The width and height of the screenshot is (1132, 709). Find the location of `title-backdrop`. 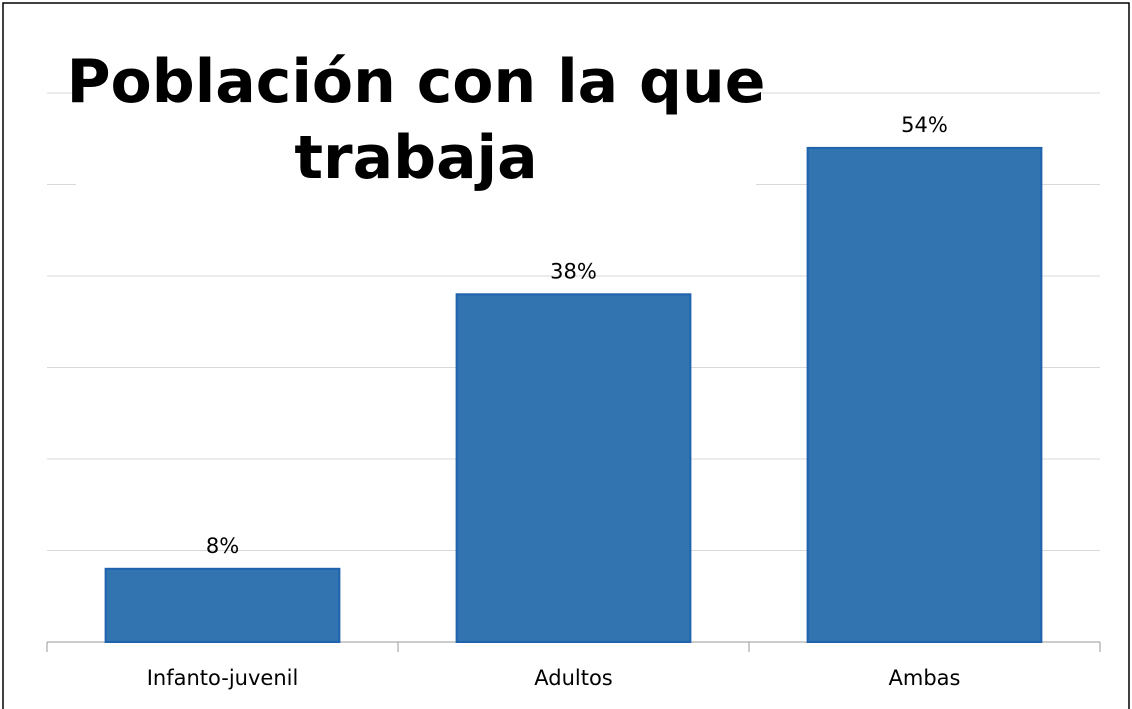

title-backdrop is located at coordinates (416, 122).